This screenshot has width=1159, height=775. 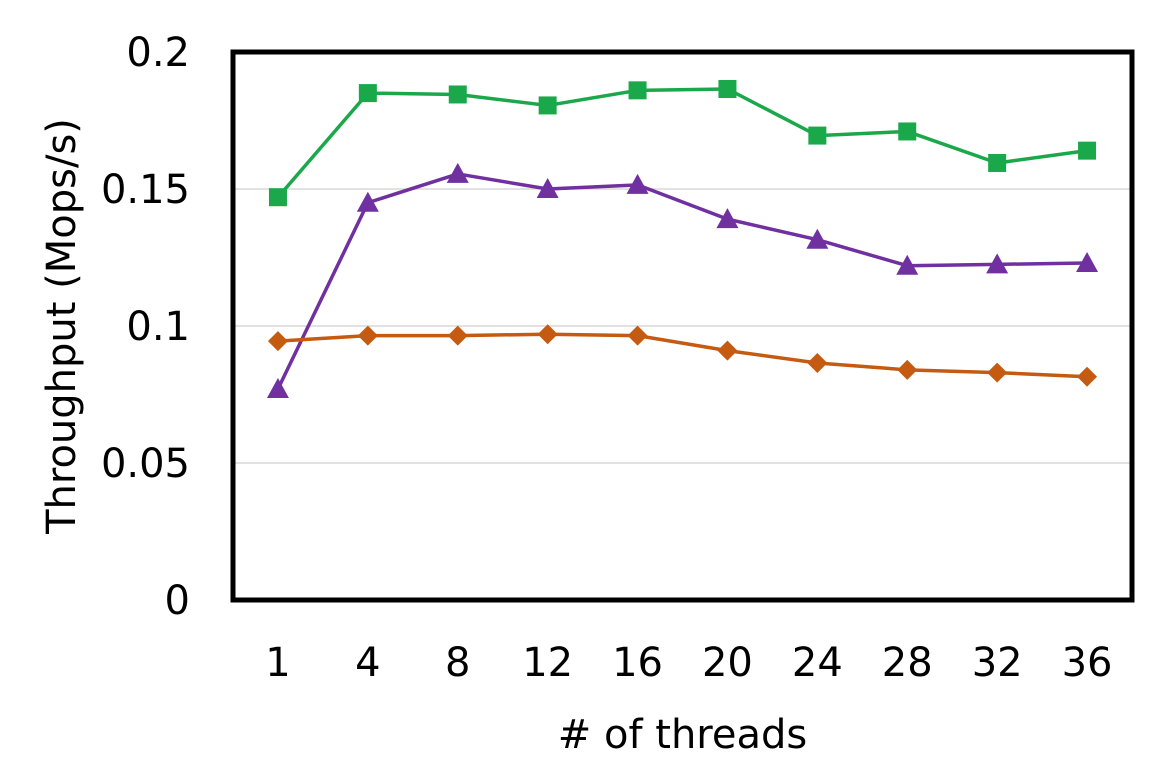 I want to click on x-tick-label: 24, so click(x=817, y=663).